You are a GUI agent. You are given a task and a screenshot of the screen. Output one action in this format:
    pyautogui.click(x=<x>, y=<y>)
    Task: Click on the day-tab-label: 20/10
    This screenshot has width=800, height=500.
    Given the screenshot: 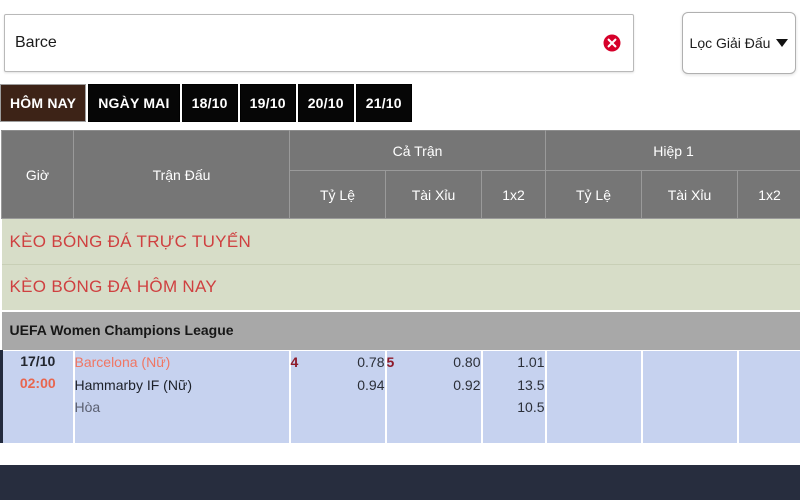 What is the action you would take?
    pyautogui.click(x=325, y=103)
    